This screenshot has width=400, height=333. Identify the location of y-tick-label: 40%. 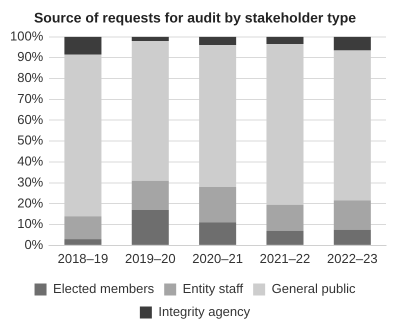
(30, 161).